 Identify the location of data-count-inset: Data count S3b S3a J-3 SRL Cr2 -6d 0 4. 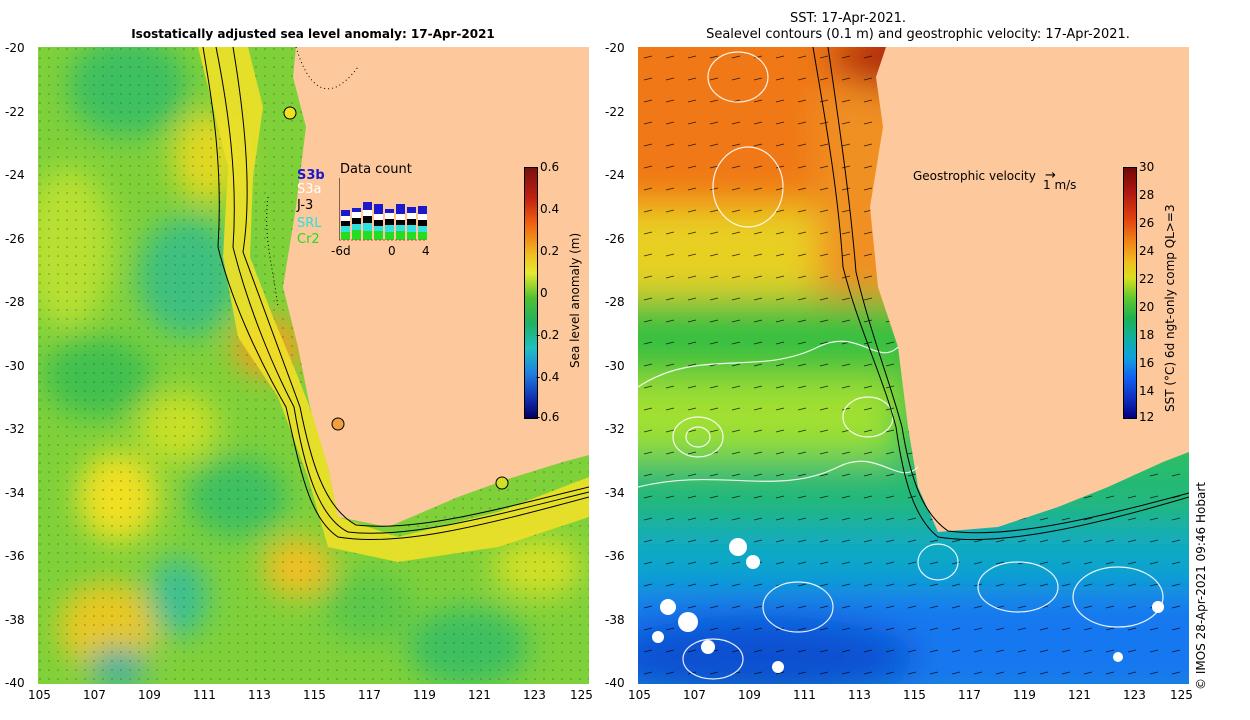
(363, 210).